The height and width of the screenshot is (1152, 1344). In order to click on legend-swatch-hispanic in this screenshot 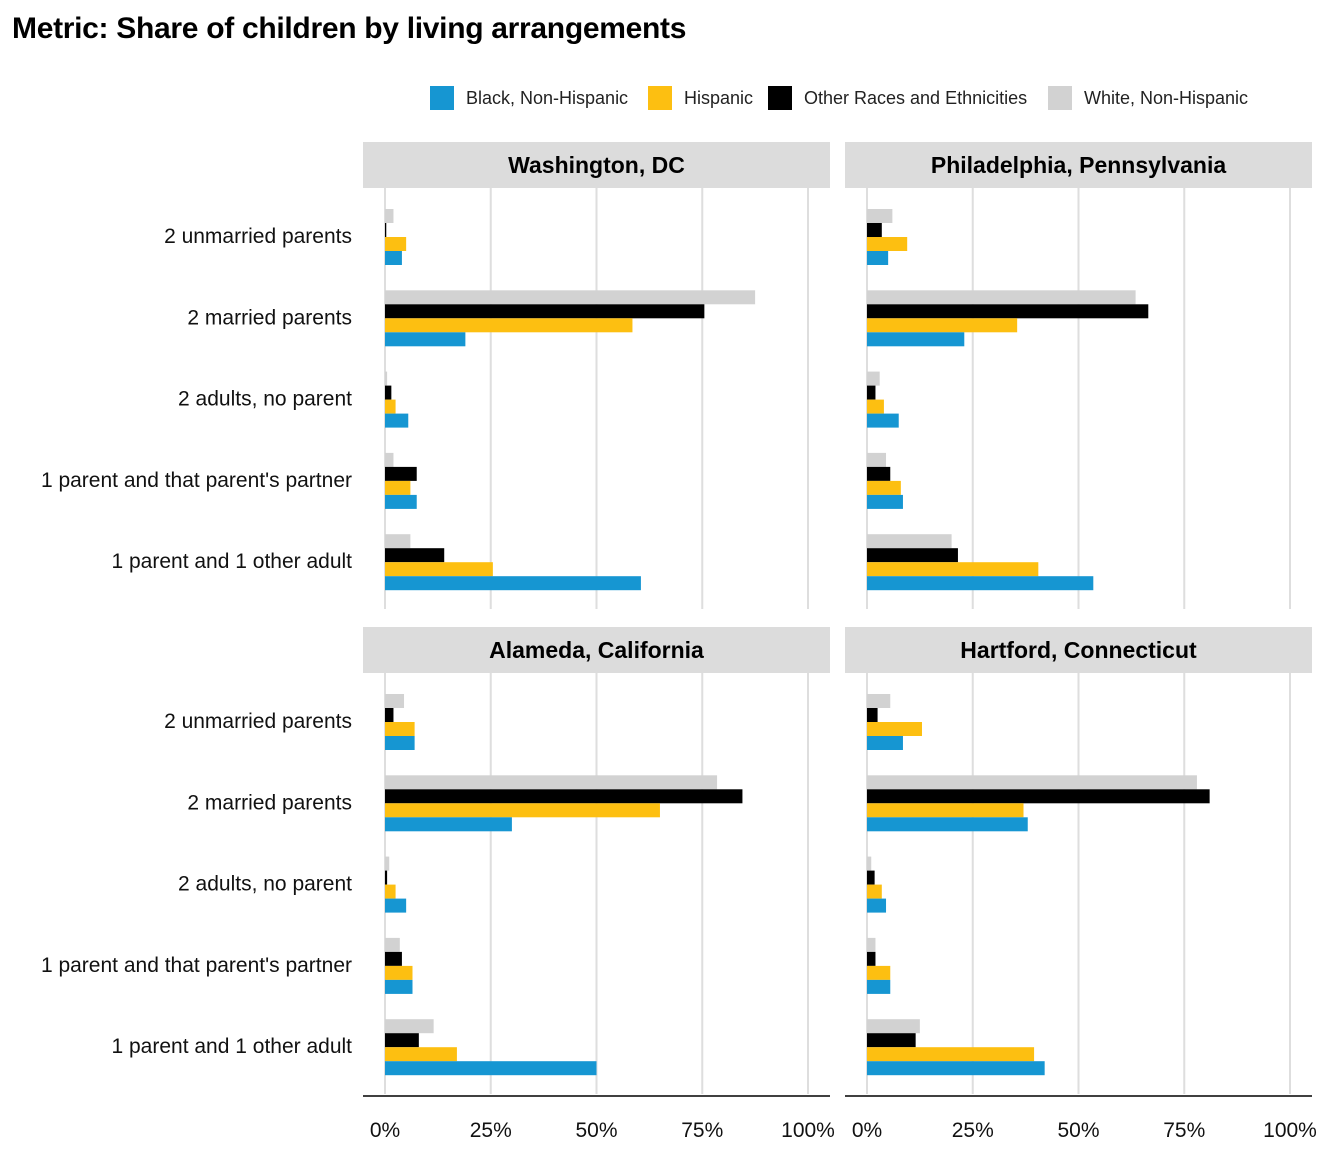, I will do `click(660, 98)`.